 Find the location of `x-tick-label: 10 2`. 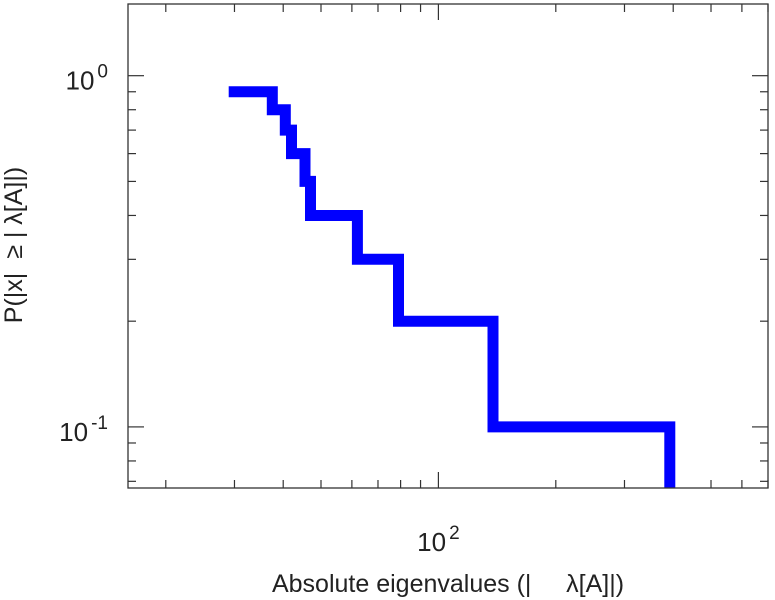

x-tick-label: 10 2 is located at coordinates (438, 540).